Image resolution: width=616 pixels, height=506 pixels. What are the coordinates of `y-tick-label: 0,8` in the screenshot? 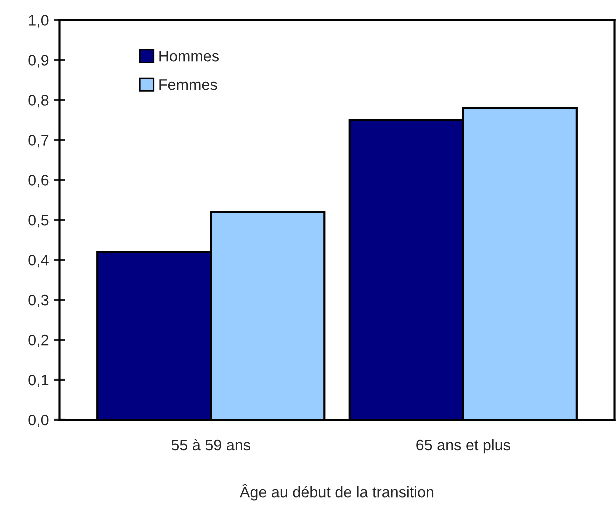 It's located at (38, 101).